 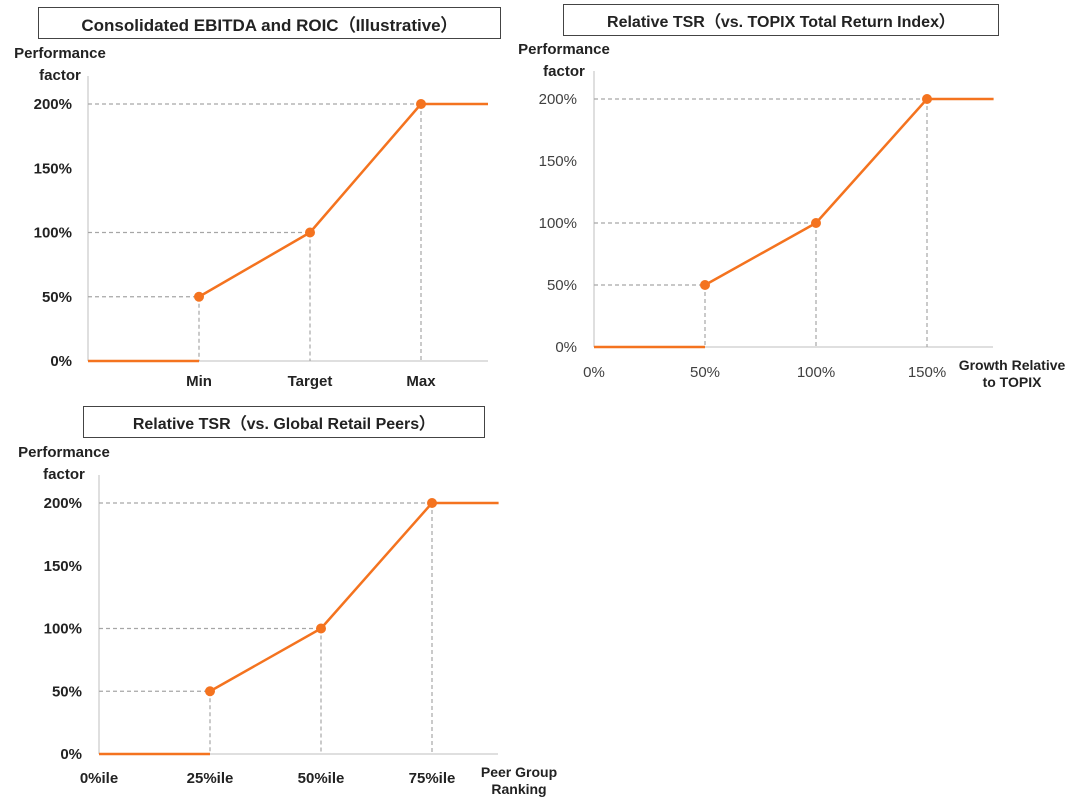 I want to click on chart3-ylabel-text: Performance factor, so click(x=64, y=463).